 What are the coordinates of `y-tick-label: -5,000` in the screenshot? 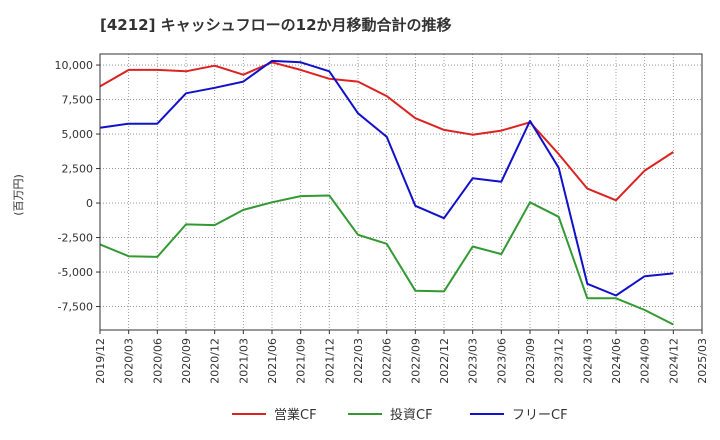 It's located at (75, 272).